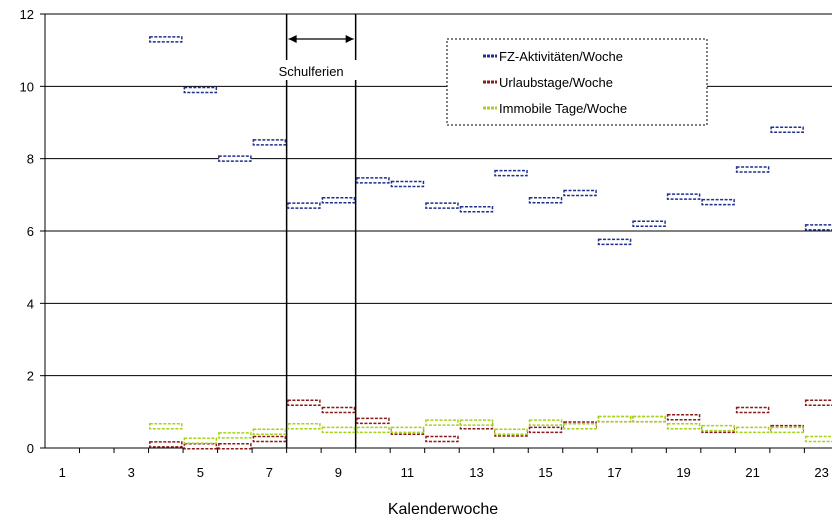  What do you see at coordinates (292, 39) in the screenshot?
I see `schulferien-arrow-head-left` at bounding box center [292, 39].